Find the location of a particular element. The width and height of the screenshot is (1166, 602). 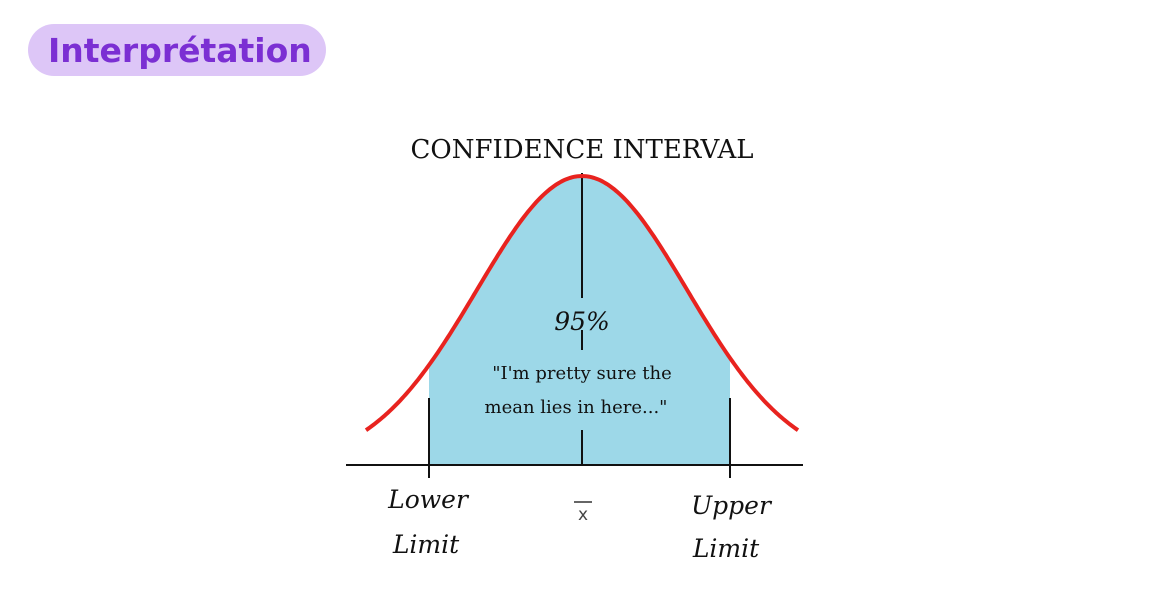

section-badge: Interprétation is located at coordinates (177, 50).